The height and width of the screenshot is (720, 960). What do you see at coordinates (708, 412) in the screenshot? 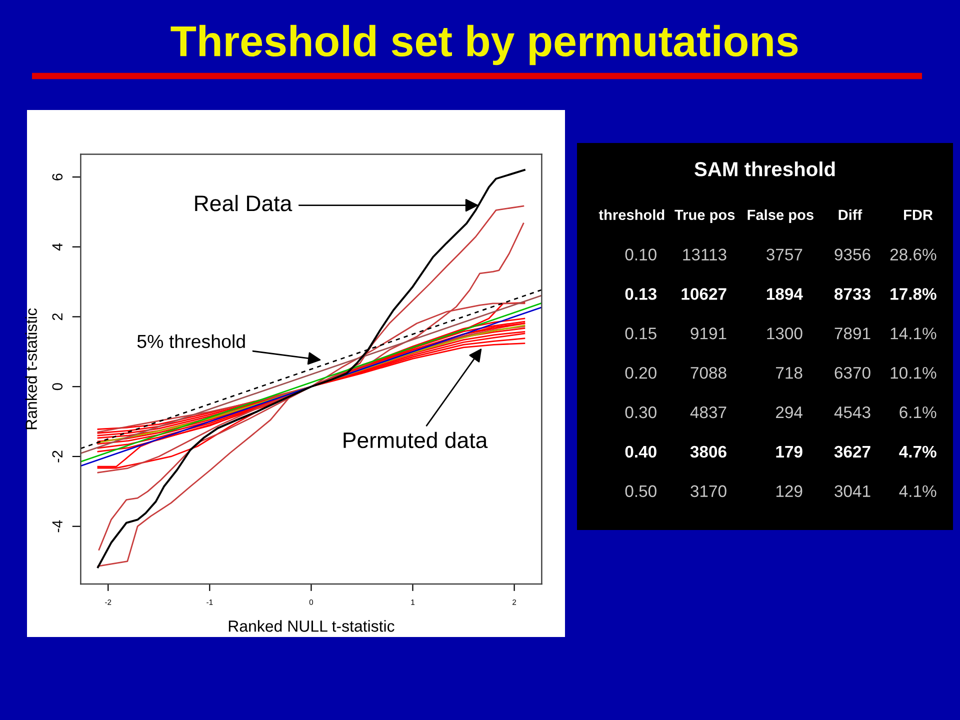
I see `text: 4837` at bounding box center [708, 412].